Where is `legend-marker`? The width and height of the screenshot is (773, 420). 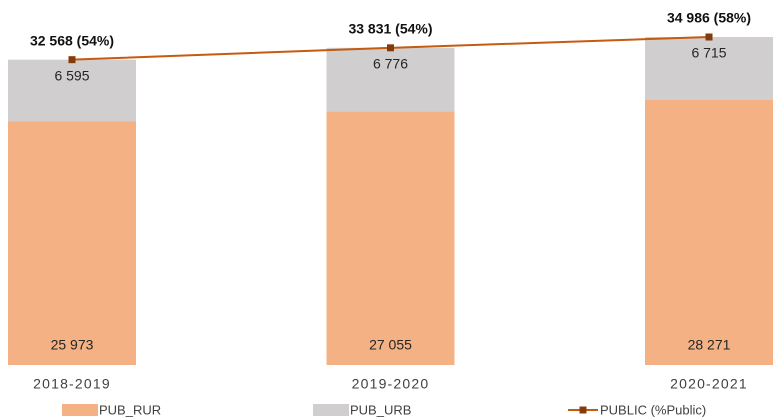
legend-marker is located at coordinates (583, 410).